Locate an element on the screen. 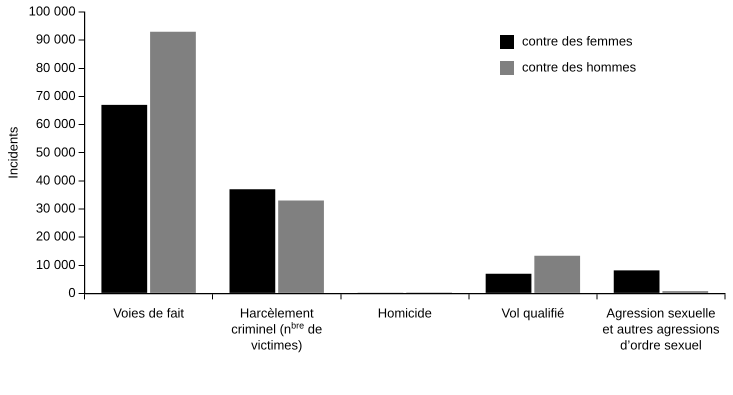 The height and width of the screenshot is (395, 733). y-tick-label: 60 000 is located at coordinates (56, 124).